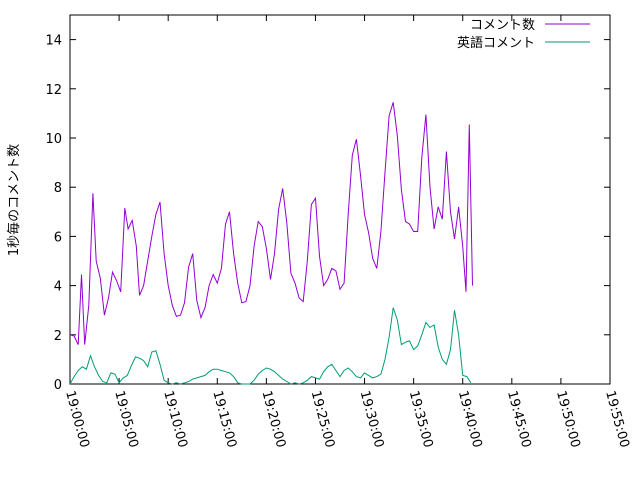 This screenshot has height=480, width=640. Describe the element at coordinates (53, 41) in the screenshot. I see `y-tick-label: 14` at that location.